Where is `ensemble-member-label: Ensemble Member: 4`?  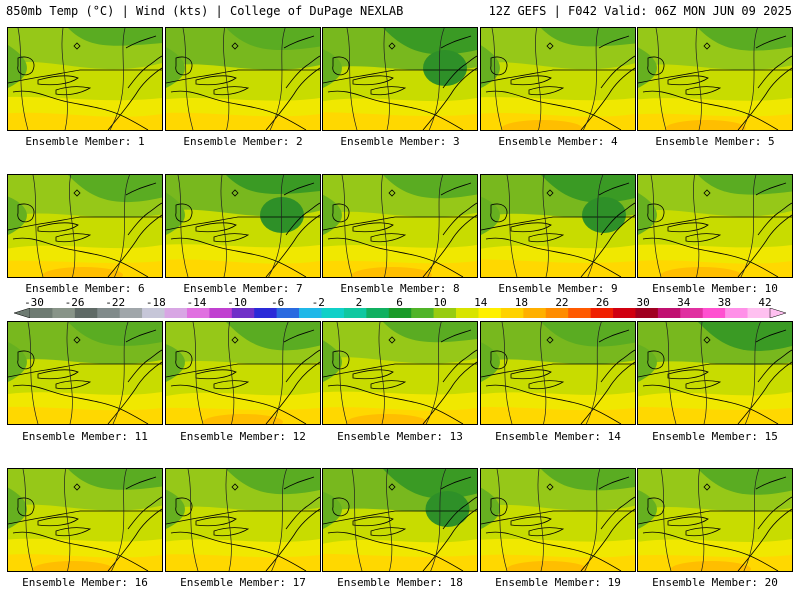 ensemble-member-label: Ensemble Member: 4 is located at coordinates (558, 141).